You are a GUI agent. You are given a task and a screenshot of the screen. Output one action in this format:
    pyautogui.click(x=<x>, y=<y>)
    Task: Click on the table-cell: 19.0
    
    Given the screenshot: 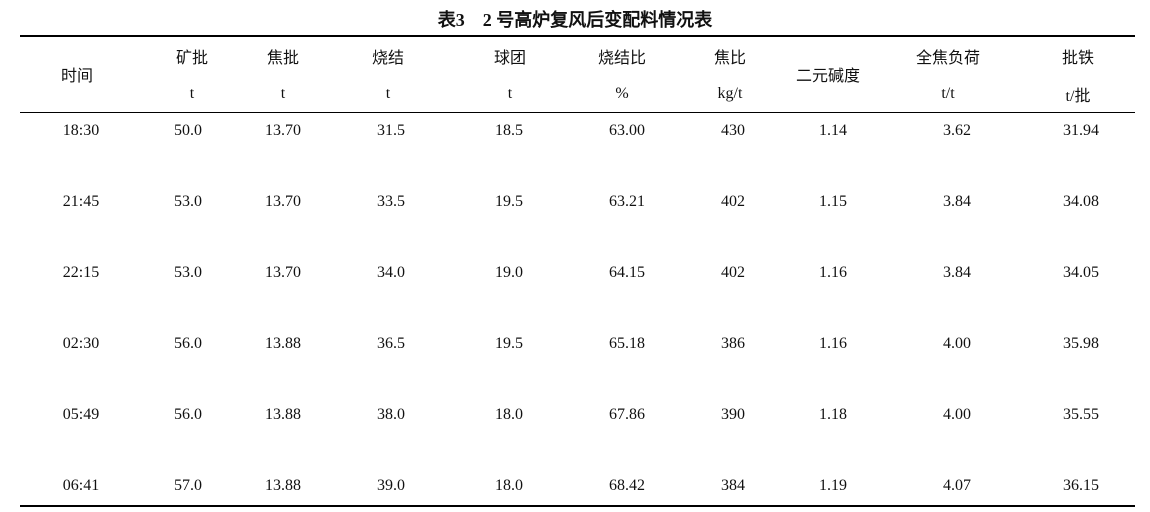 What is the action you would take?
    pyautogui.click(x=509, y=272)
    